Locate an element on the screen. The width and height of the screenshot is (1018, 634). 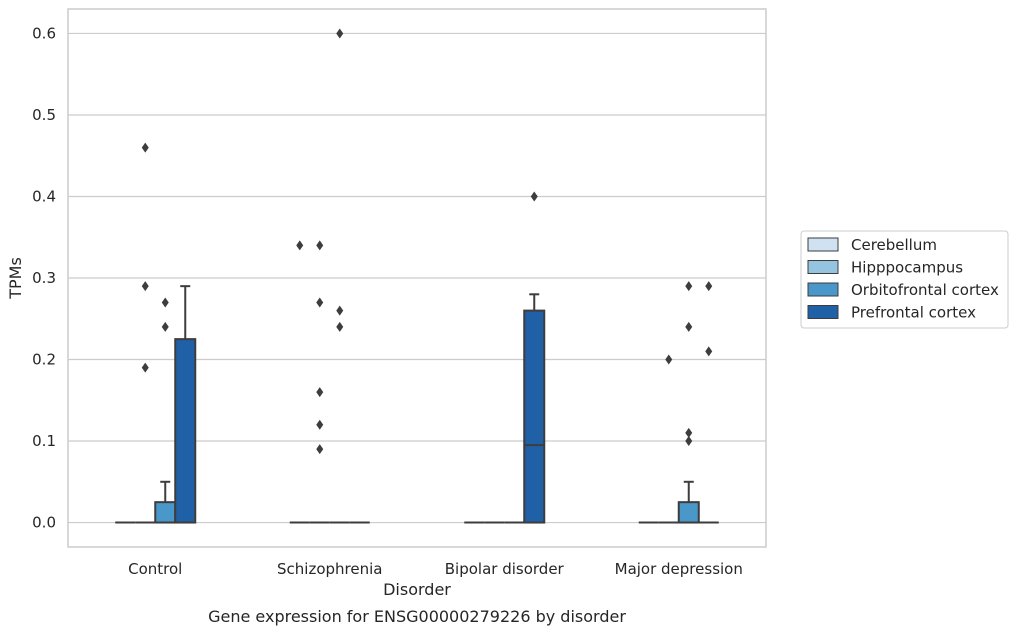
legend-label: Orbitofrontal cortex is located at coordinates (925, 290).